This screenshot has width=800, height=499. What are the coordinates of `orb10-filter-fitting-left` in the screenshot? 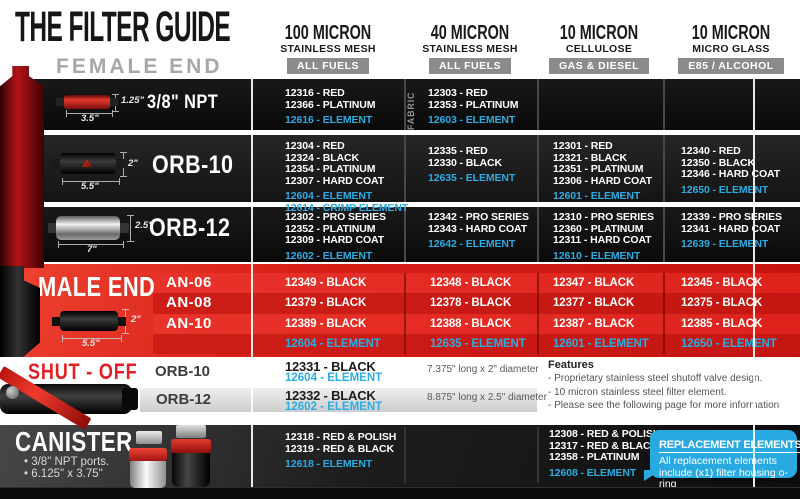 It's located at (56, 163).